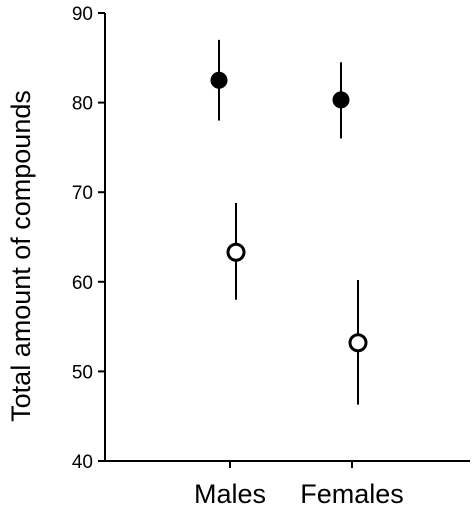  I want to click on y-tick-label: 80, so click(82, 104).